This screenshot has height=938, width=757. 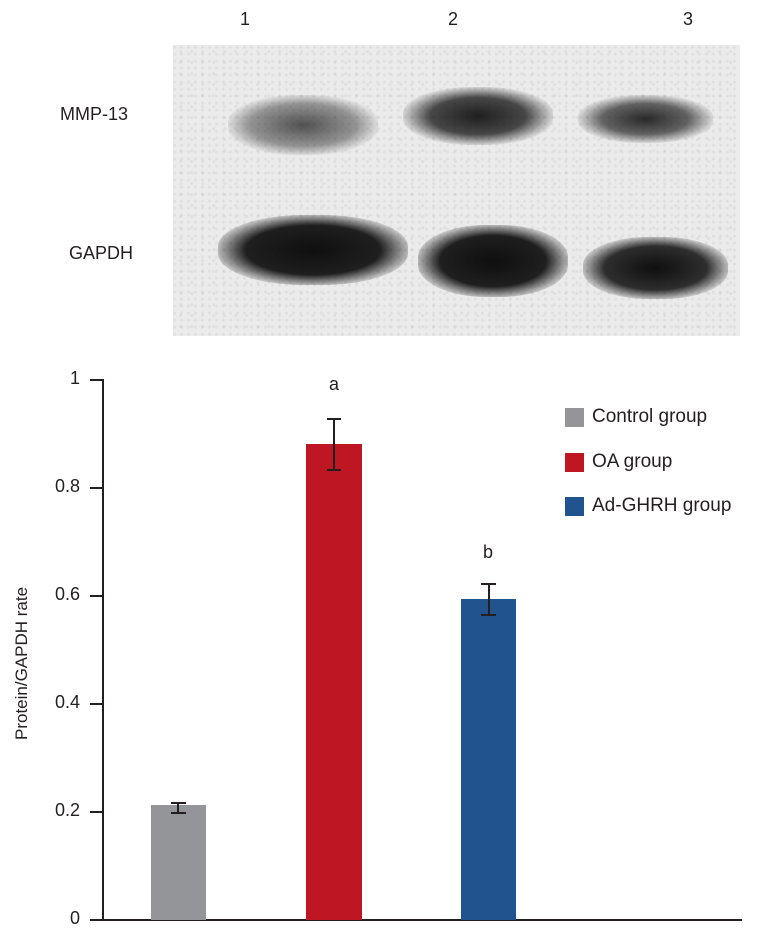 What do you see at coordinates (488, 615) in the screenshot?
I see `error-cap-bottom-ad-ghrh` at bounding box center [488, 615].